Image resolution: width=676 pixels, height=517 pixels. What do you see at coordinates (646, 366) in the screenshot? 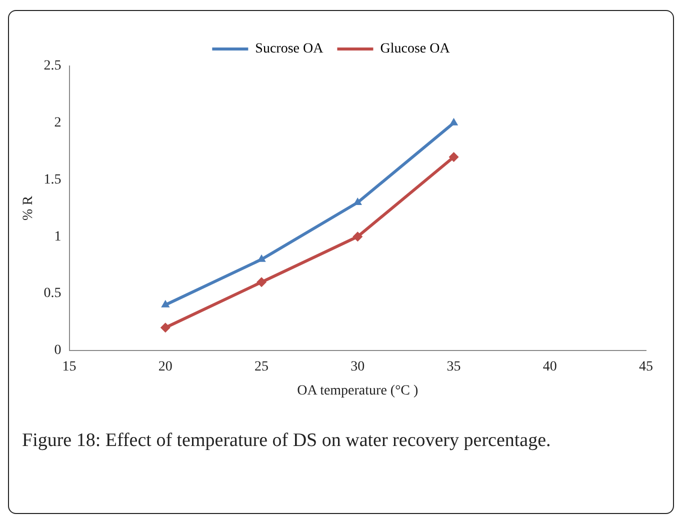
I see `x-tick-label: 45` at bounding box center [646, 366].